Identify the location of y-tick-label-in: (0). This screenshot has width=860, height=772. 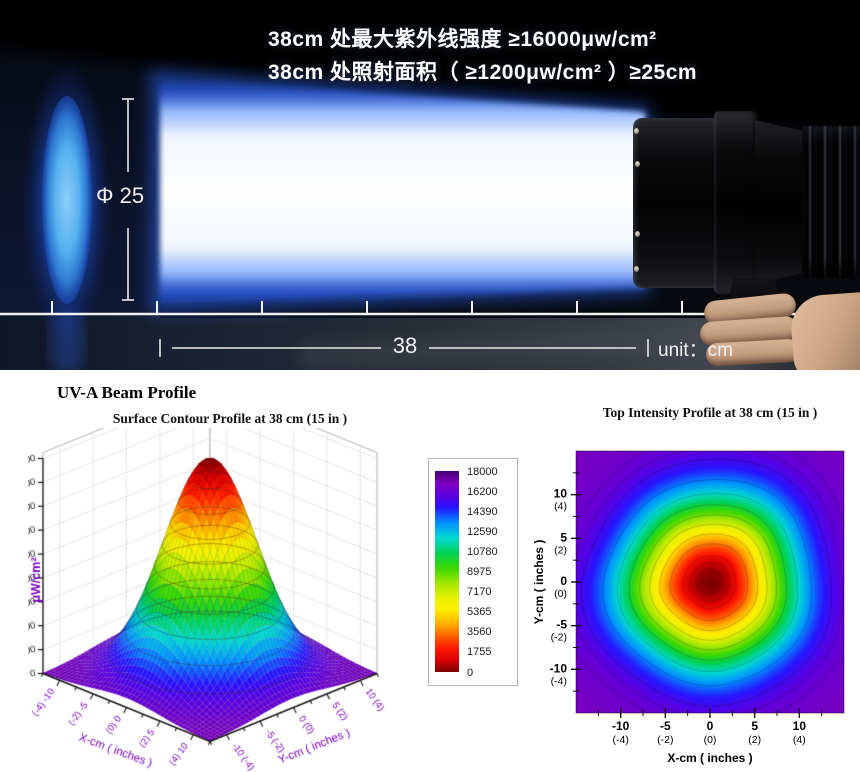
(560, 594).